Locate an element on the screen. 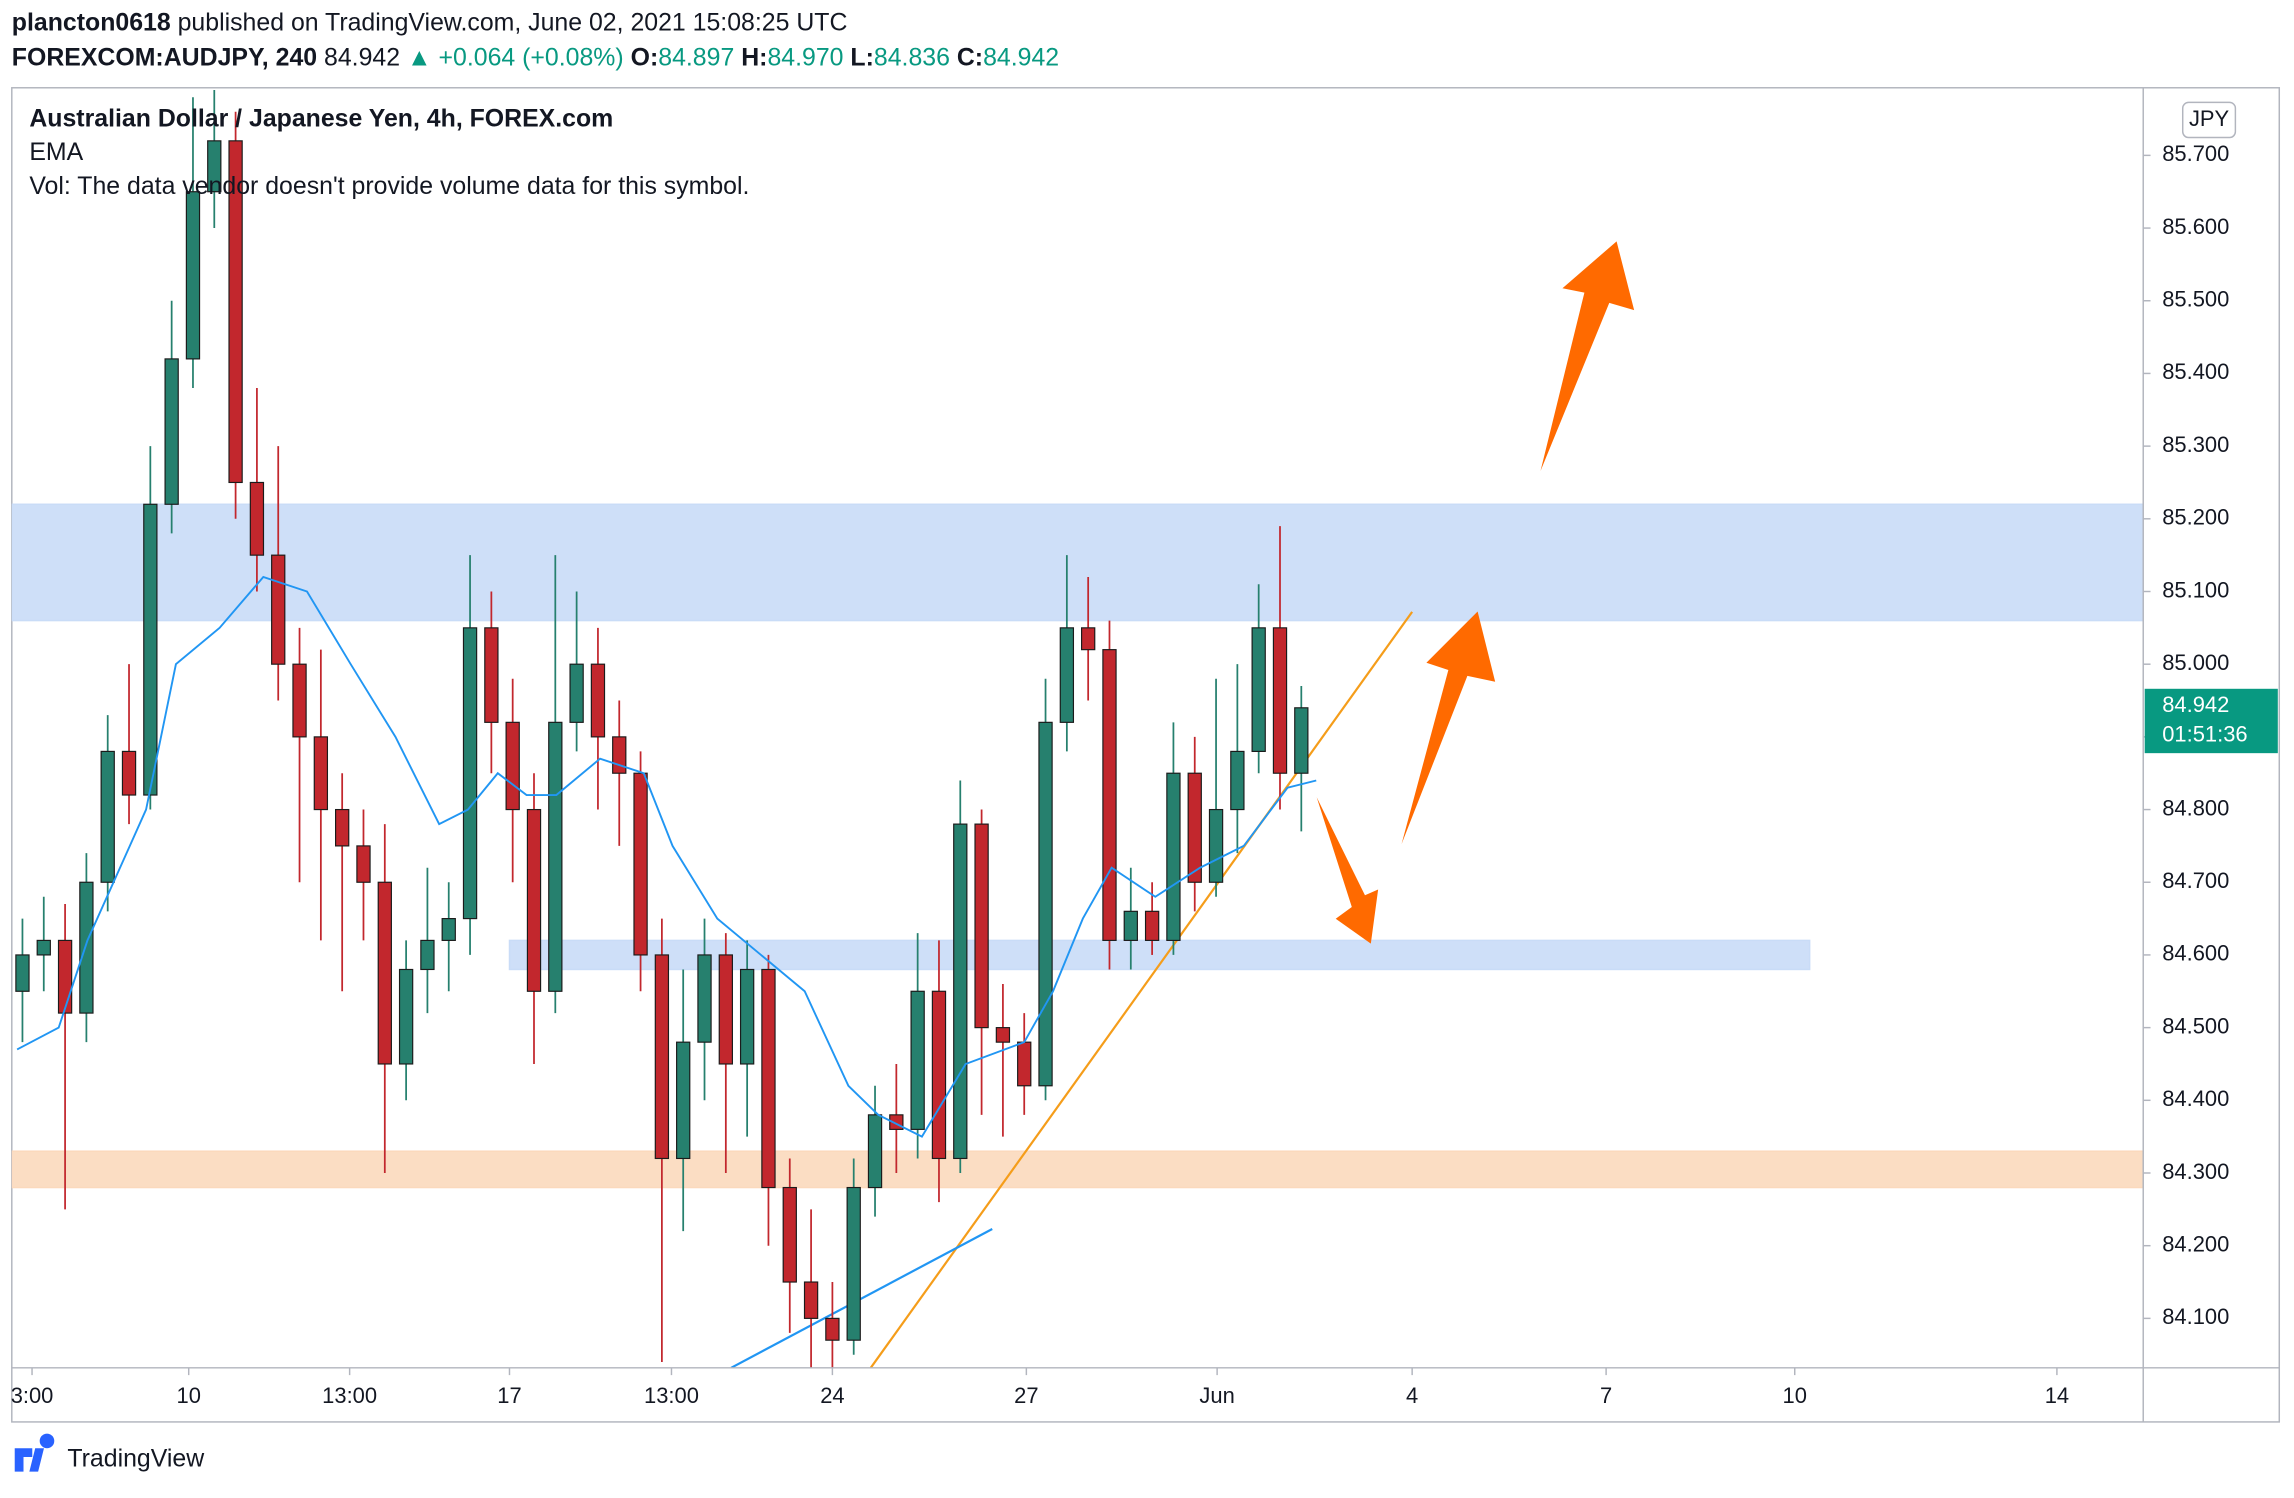  y-tick-label: 84.200 is located at coordinates (2195, 1243).